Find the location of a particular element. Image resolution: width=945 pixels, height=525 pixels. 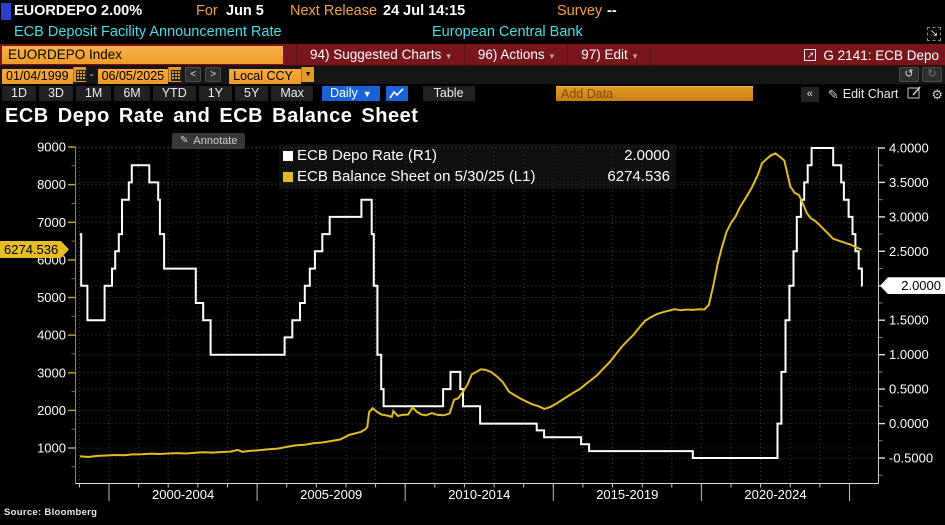

next-release-label: Next Release is located at coordinates (334, 11).